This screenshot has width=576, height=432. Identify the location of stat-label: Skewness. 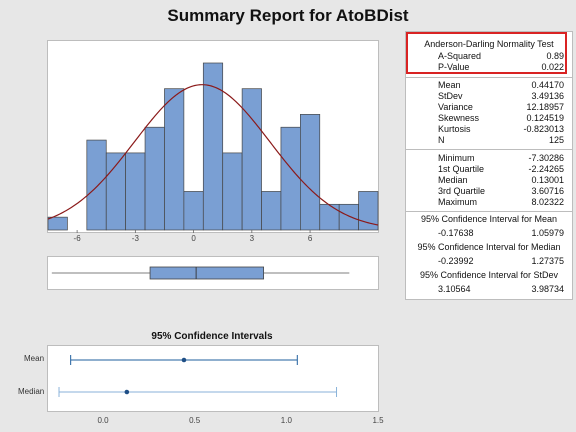
(459, 118).